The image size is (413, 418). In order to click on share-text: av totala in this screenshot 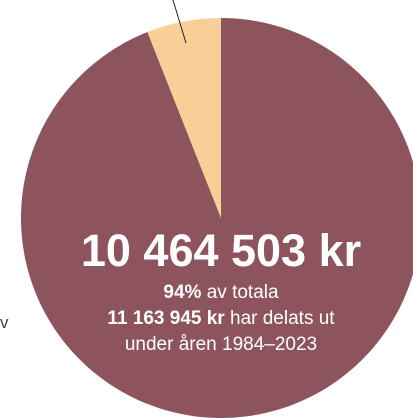, I will do `click(243, 292)`.